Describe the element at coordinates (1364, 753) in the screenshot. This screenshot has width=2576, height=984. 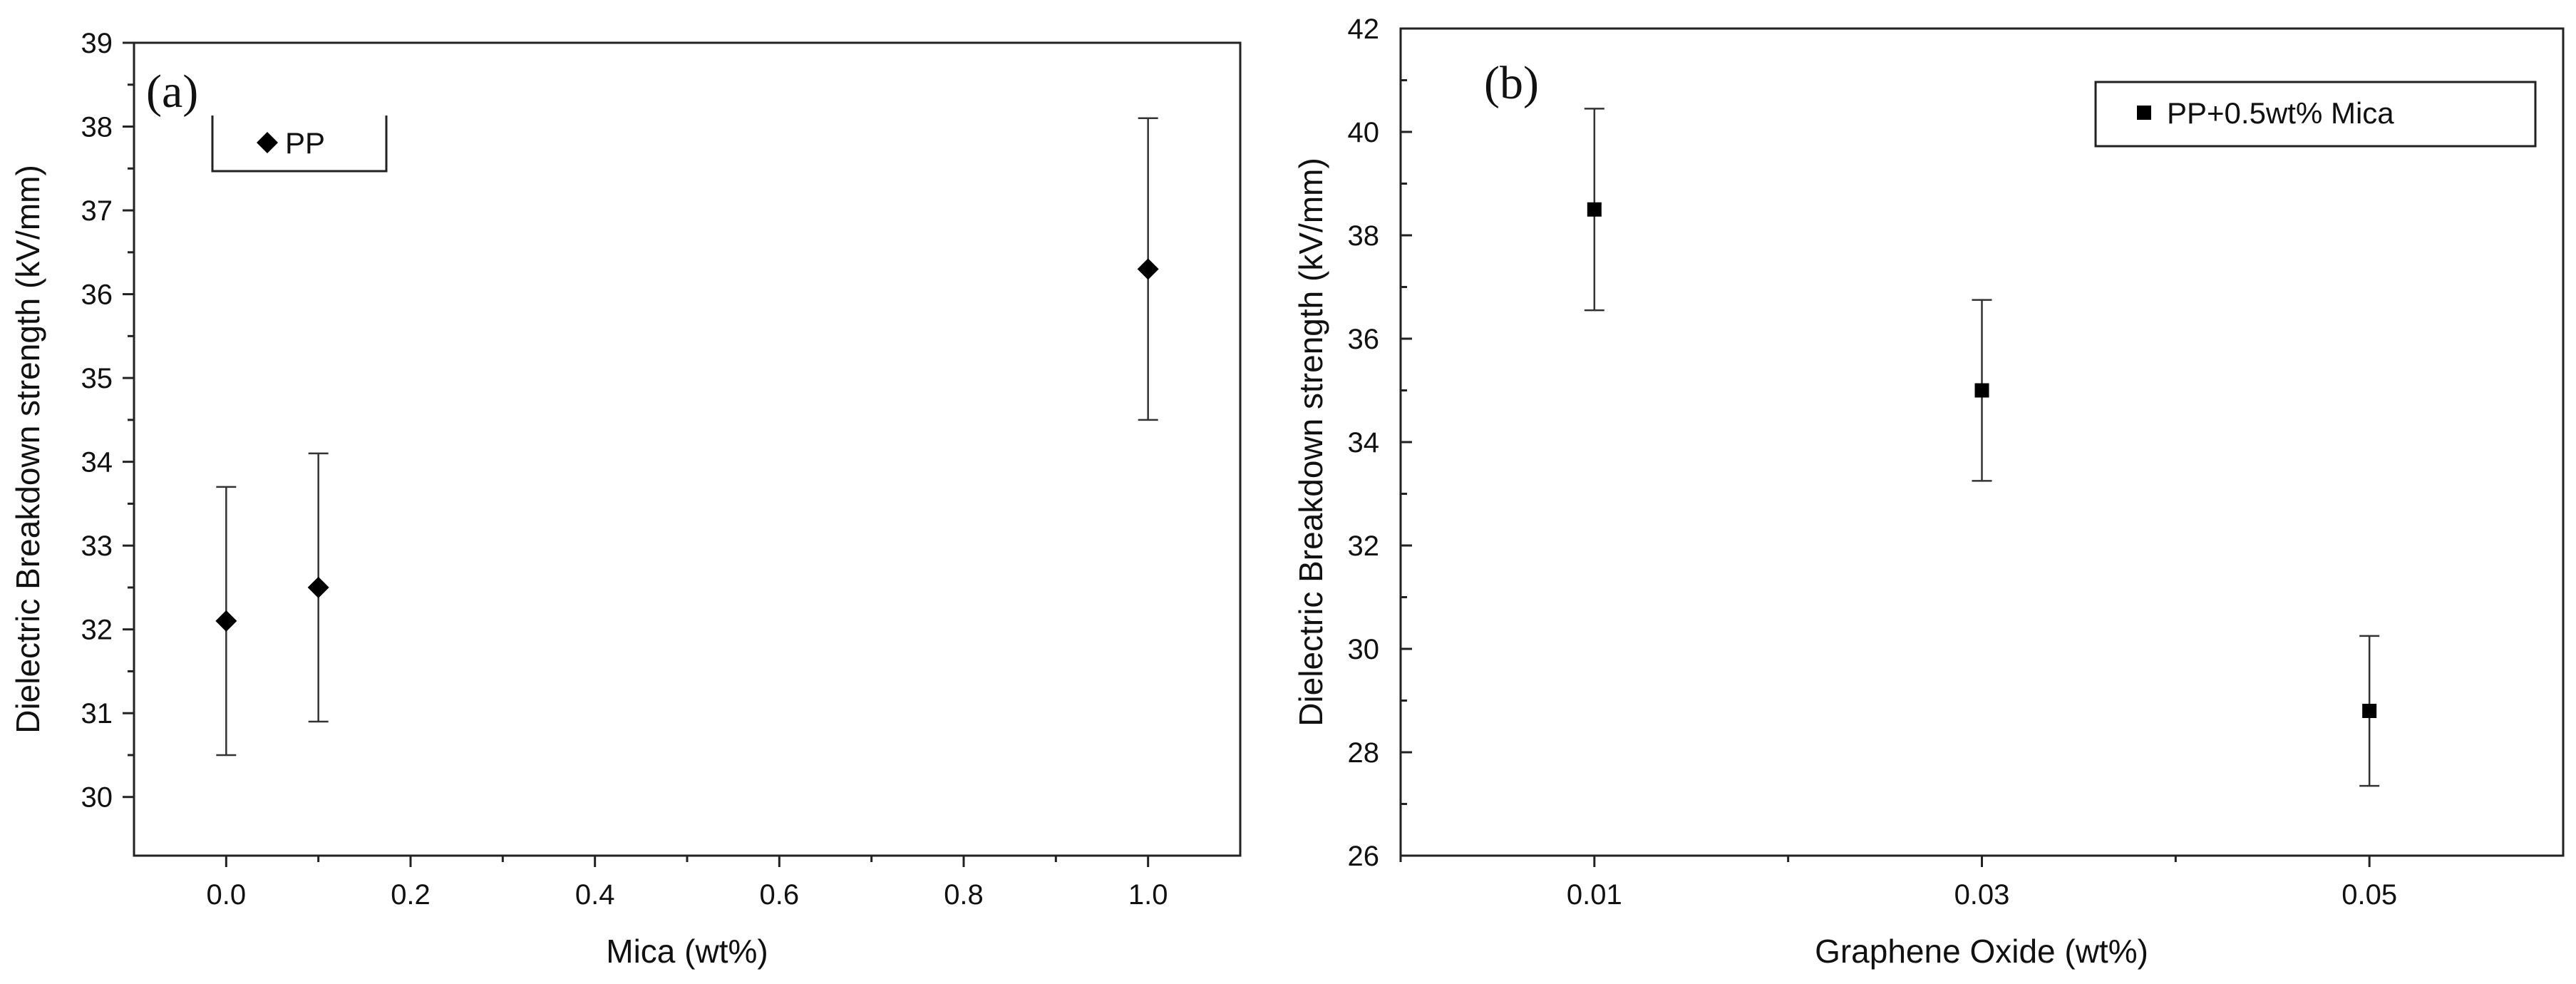
I see `y-tick-label: 28` at that location.